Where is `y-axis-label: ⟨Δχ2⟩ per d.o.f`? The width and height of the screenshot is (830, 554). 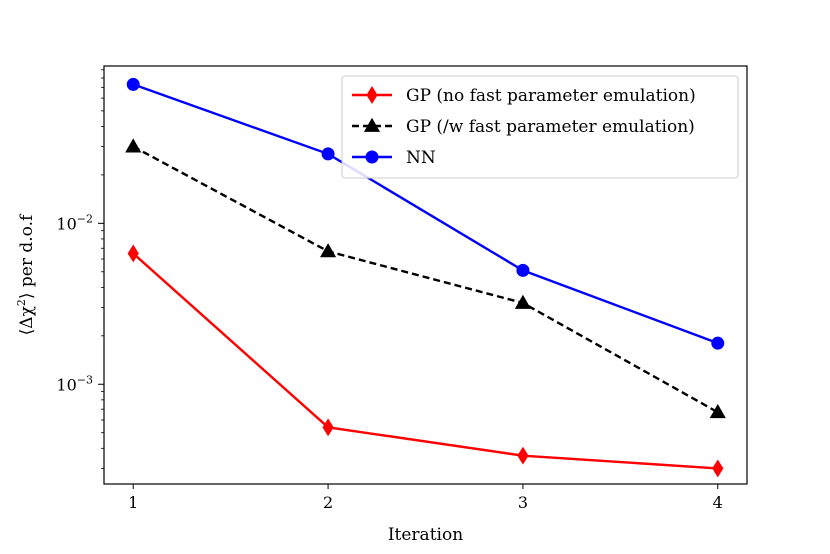 y-axis-label: ⟨Δχ2⟩ per d.o.f is located at coordinates (26, 274).